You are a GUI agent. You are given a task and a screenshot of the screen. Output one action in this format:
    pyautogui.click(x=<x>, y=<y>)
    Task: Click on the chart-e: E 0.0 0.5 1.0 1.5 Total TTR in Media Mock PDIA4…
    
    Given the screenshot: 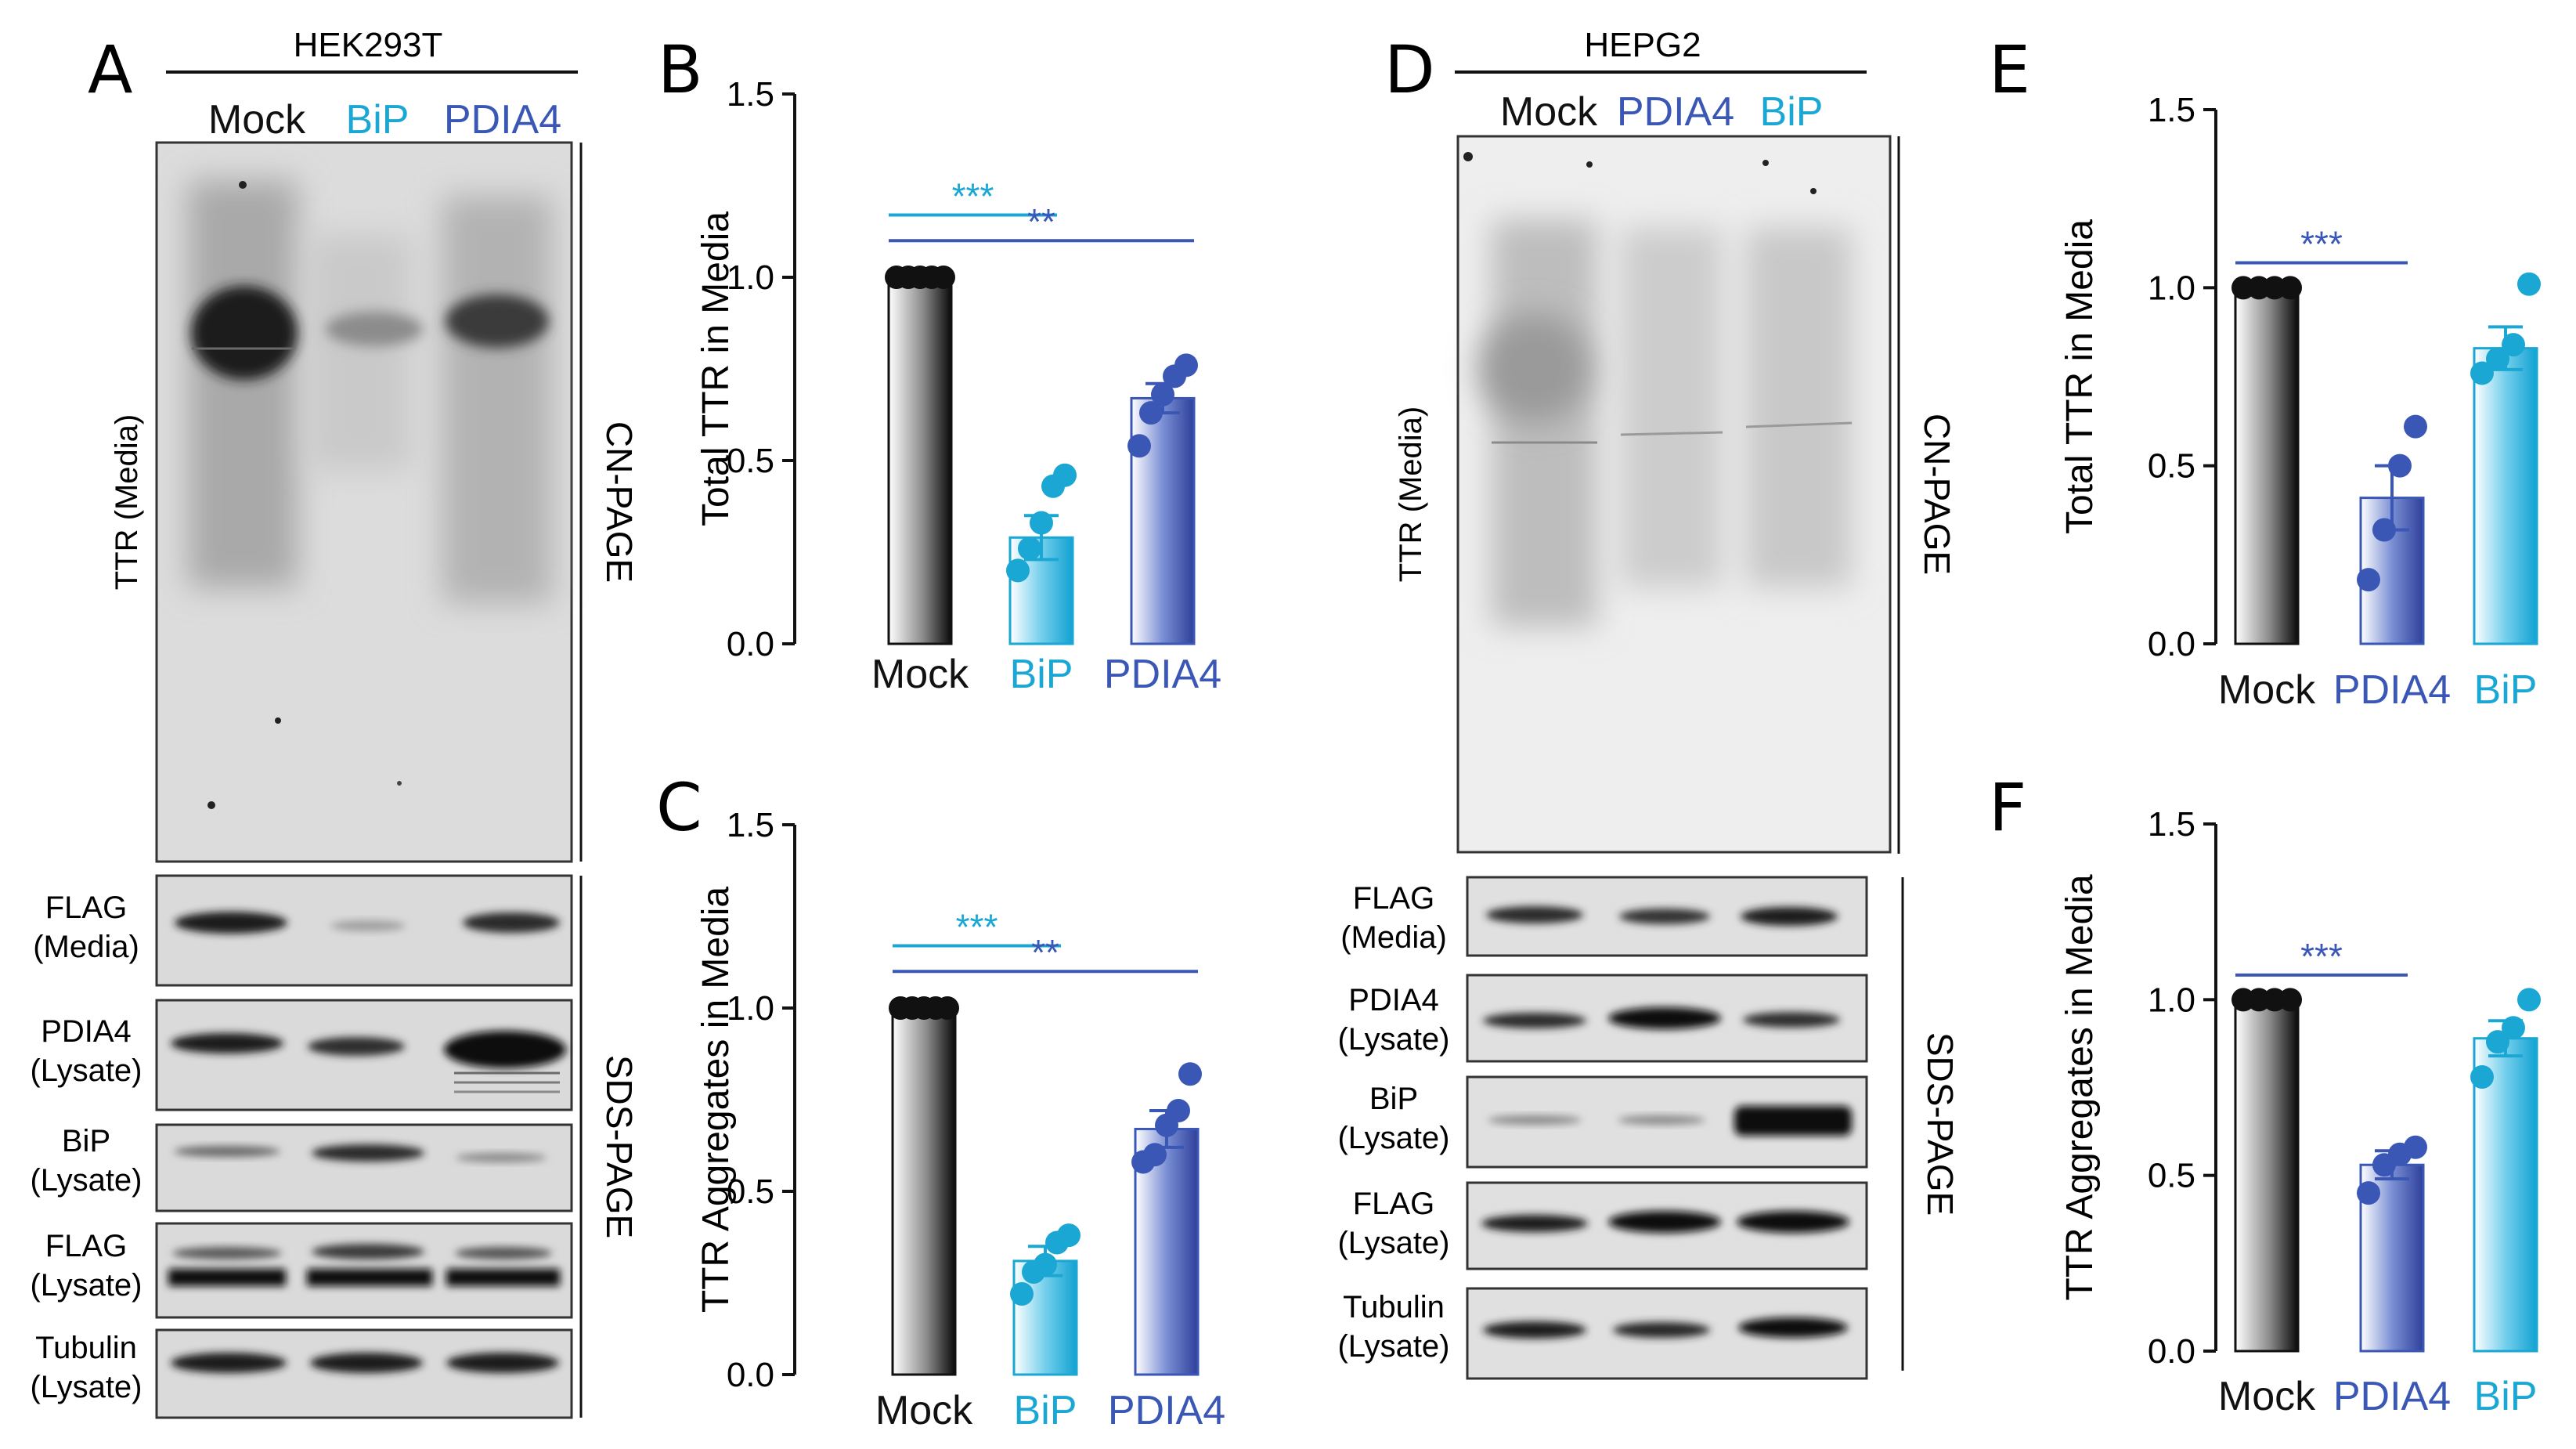 What is the action you would take?
    pyautogui.click(x=2265, y=372)
    